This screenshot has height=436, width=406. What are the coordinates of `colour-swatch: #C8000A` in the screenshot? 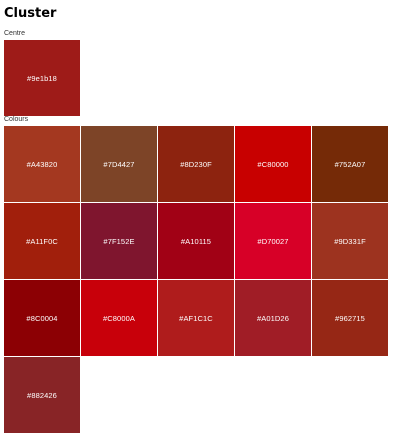 It's located at (119, 318).